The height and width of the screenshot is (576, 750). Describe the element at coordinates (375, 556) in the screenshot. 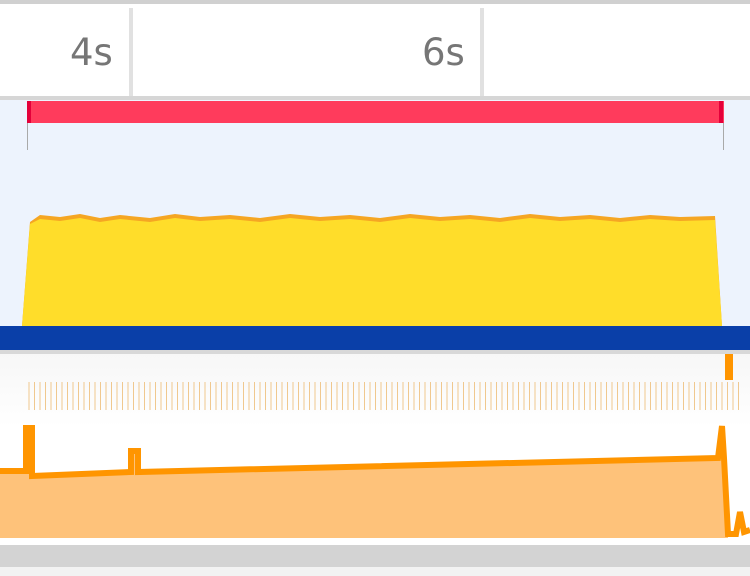

I see `horizontal-scrollbar` at that location.